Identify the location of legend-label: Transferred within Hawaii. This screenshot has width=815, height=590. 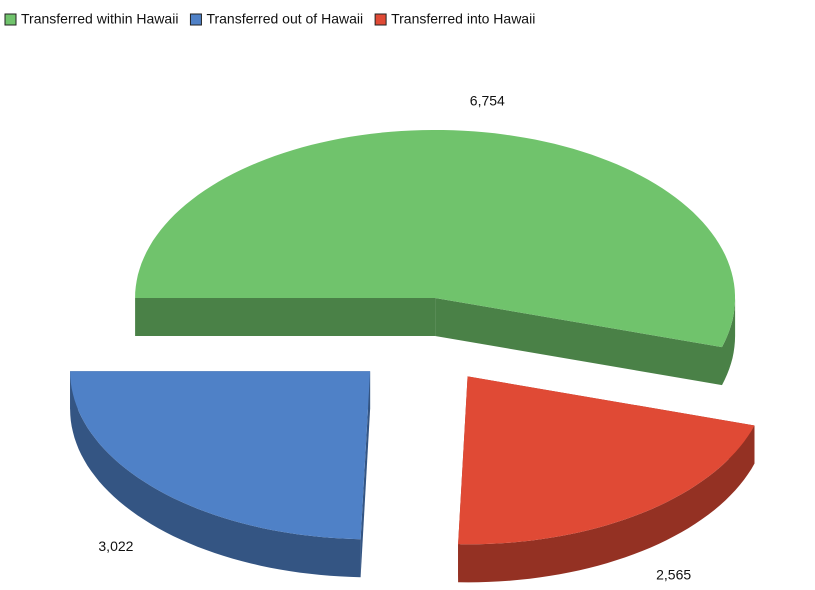
(99, 19).